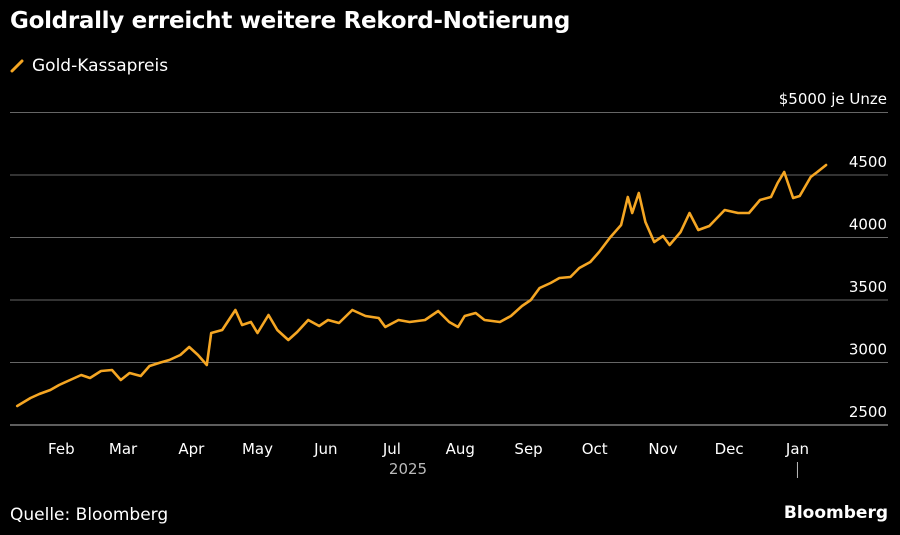 The height and width of the screenshot is (535, 900). I want to click on y-unit-label: $5000 je Unze, so click(833, 99).